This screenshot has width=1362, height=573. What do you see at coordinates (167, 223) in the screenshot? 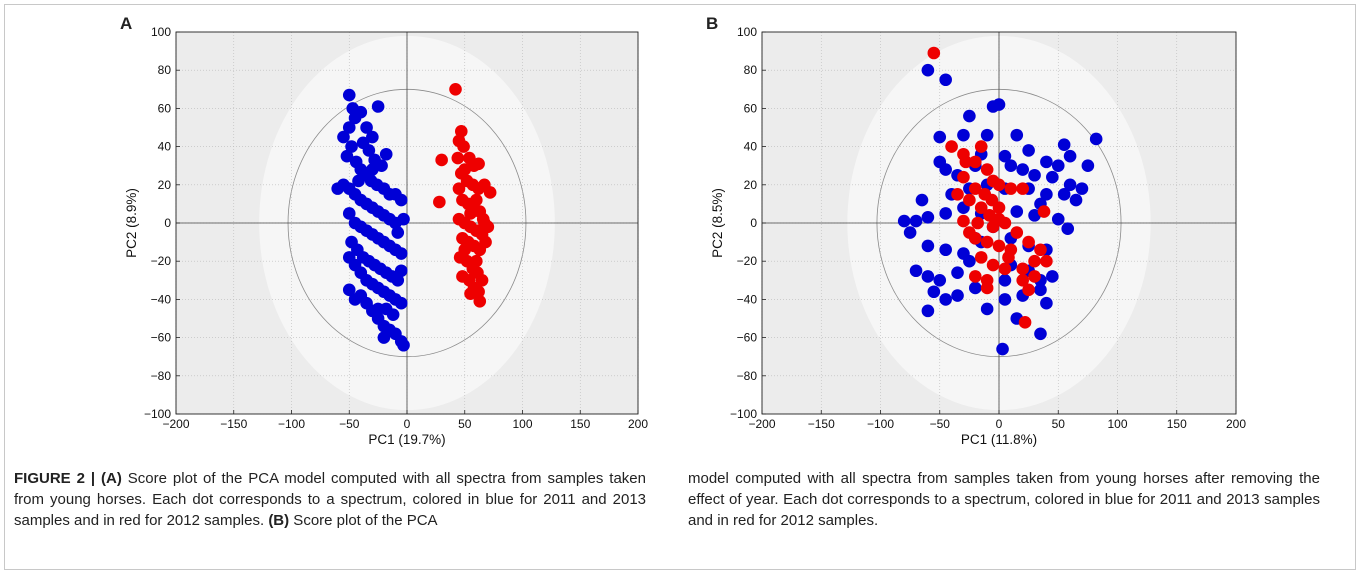
I see `y-tick-label: 0` at bounding box center [167, 223].